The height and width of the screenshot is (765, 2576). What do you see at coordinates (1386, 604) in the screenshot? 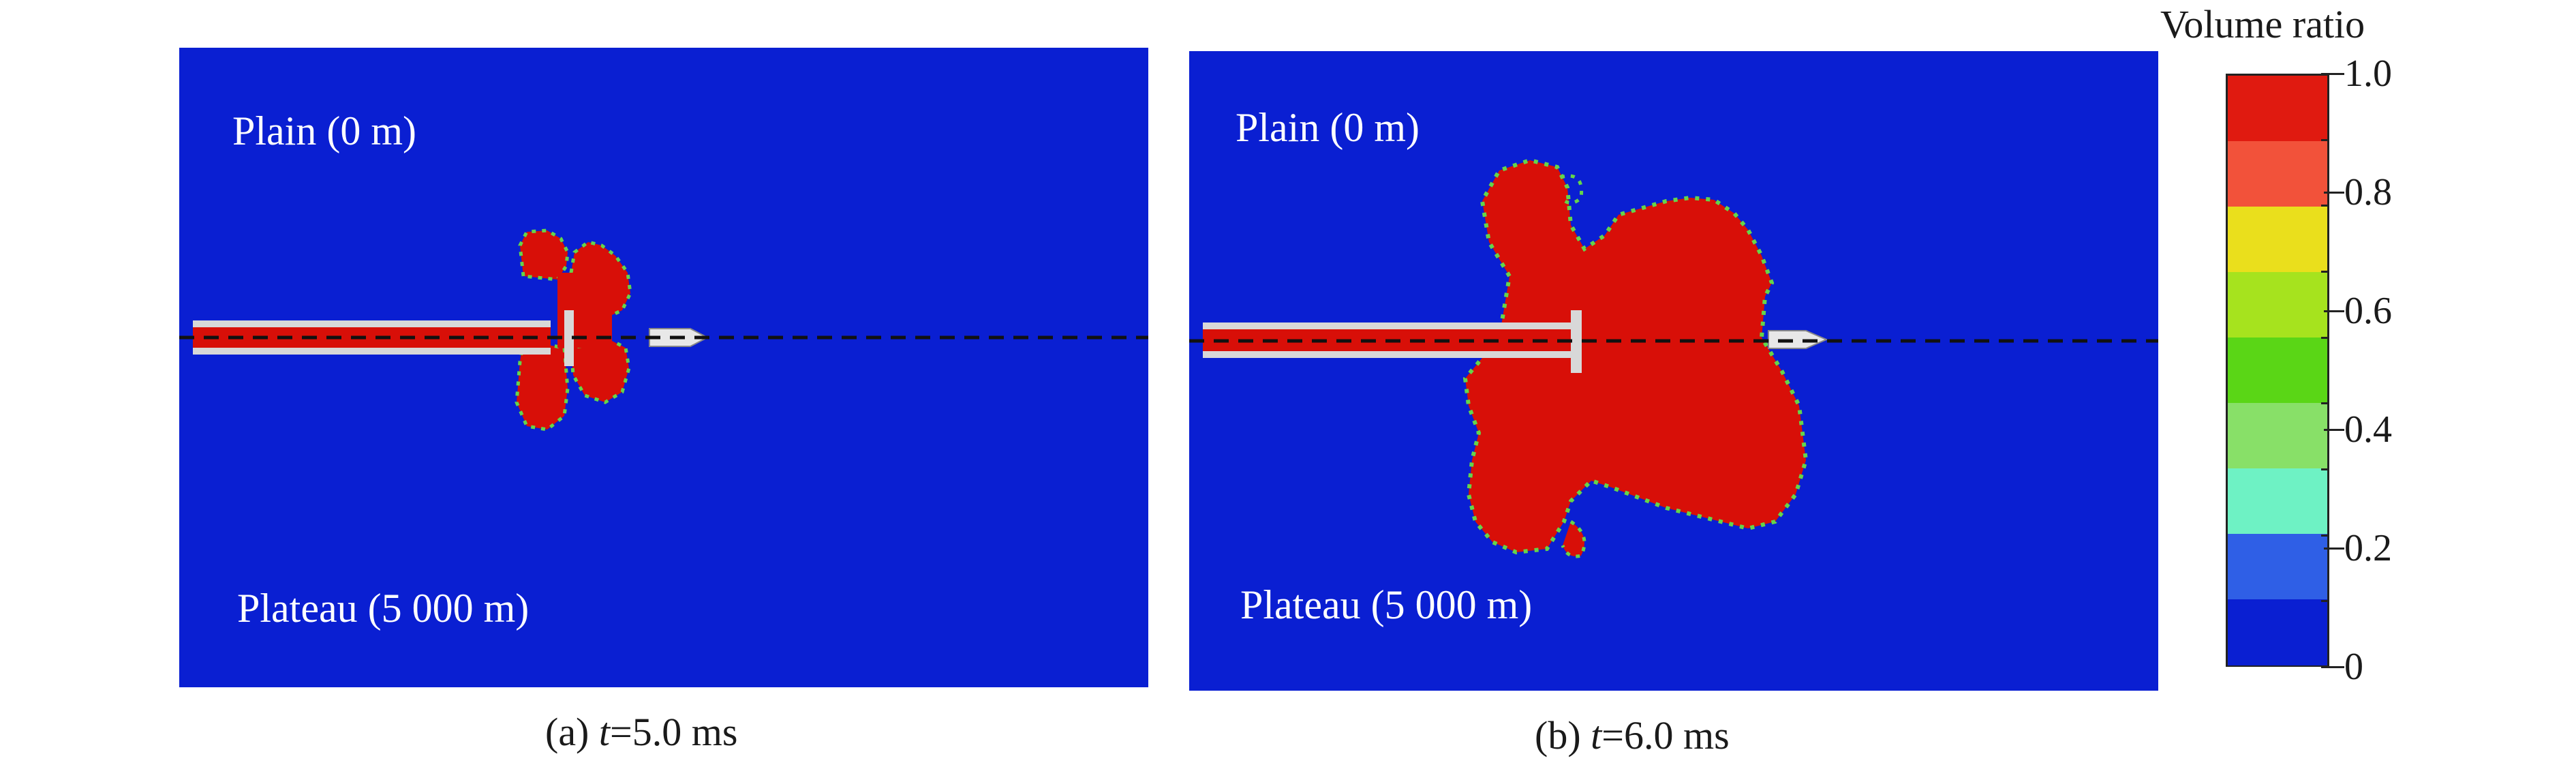
I see `panel-b-bottom-label: Plateau (5 000 m)` at bounding box center [1386, 604].